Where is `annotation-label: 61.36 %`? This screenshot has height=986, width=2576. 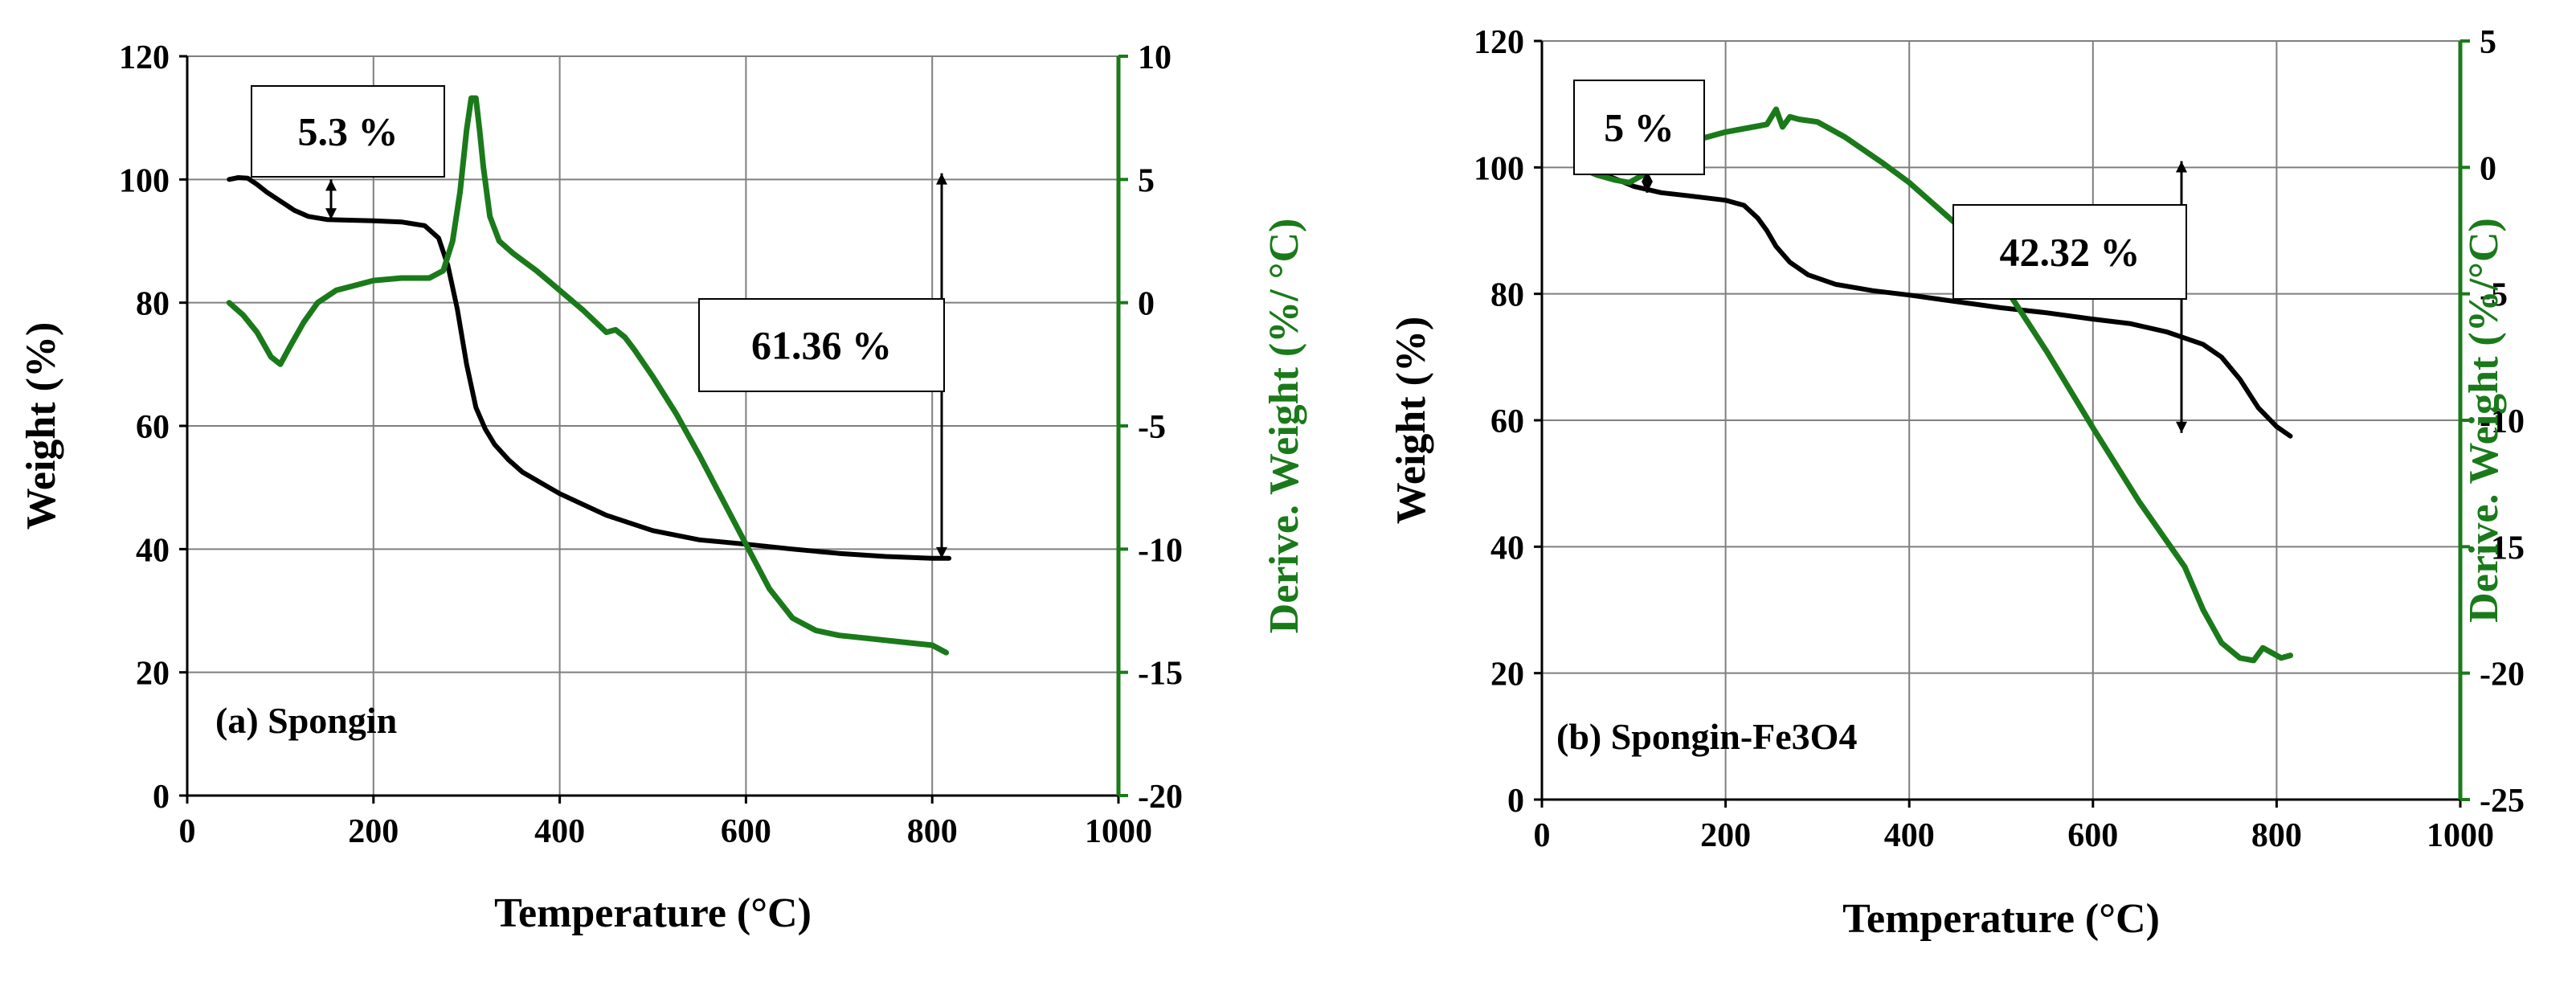 annotation-label: 61.36 % is located at coordinates (822, 345).